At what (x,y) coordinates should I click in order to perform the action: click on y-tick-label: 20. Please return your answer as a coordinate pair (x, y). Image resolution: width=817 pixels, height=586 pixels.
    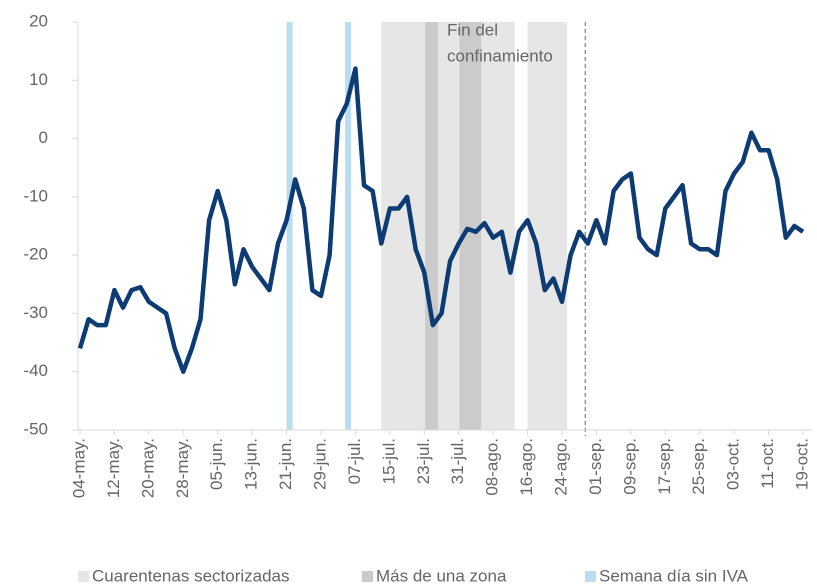
    Looking at the image, I should click on (38, 20).